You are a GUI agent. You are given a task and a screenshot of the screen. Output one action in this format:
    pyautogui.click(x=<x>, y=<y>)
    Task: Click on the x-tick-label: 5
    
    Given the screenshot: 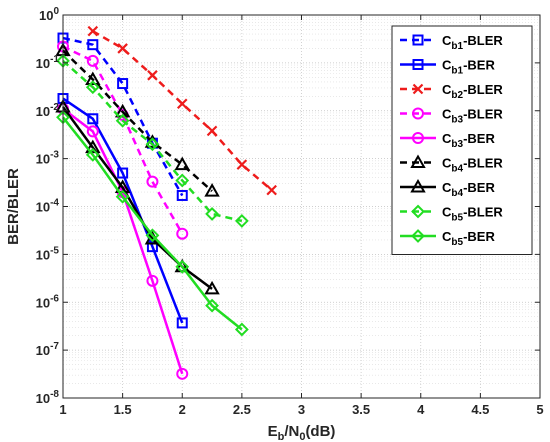 What is the action you would take?
    pyautogui.click(x=539, y=409)
    